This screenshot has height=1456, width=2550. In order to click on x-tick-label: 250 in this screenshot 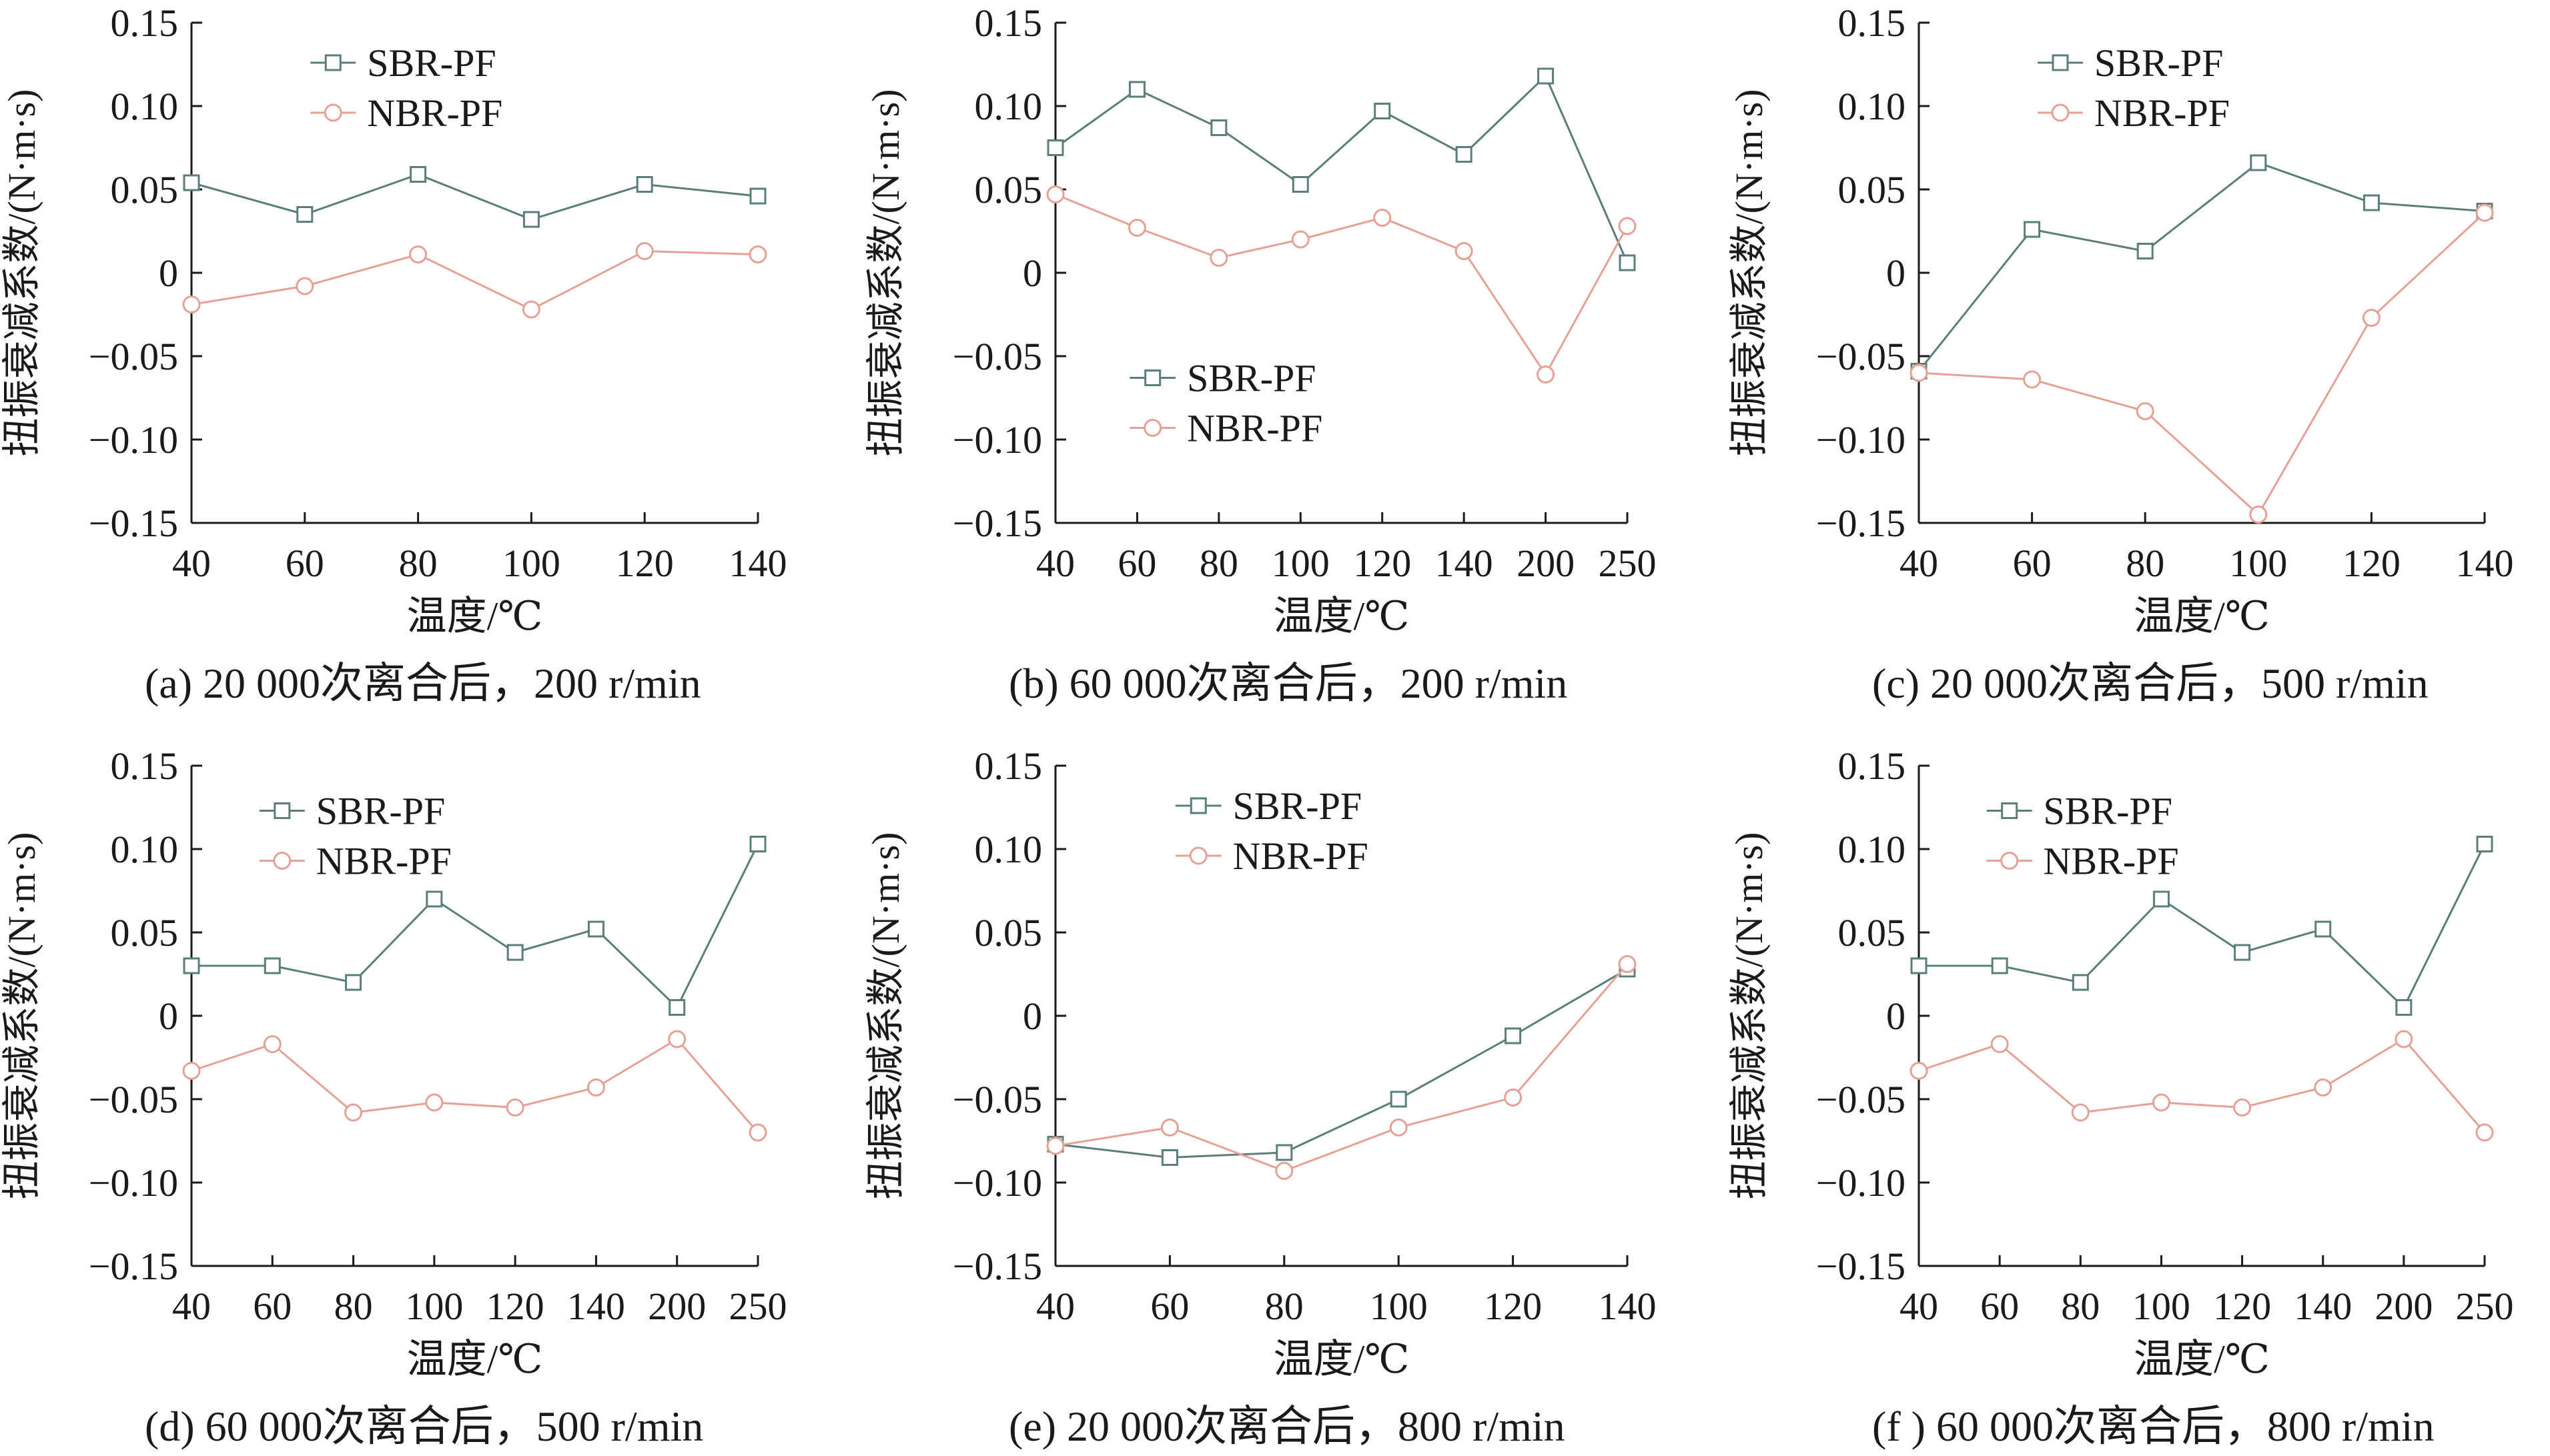, I will do `click(758, 1307)`.